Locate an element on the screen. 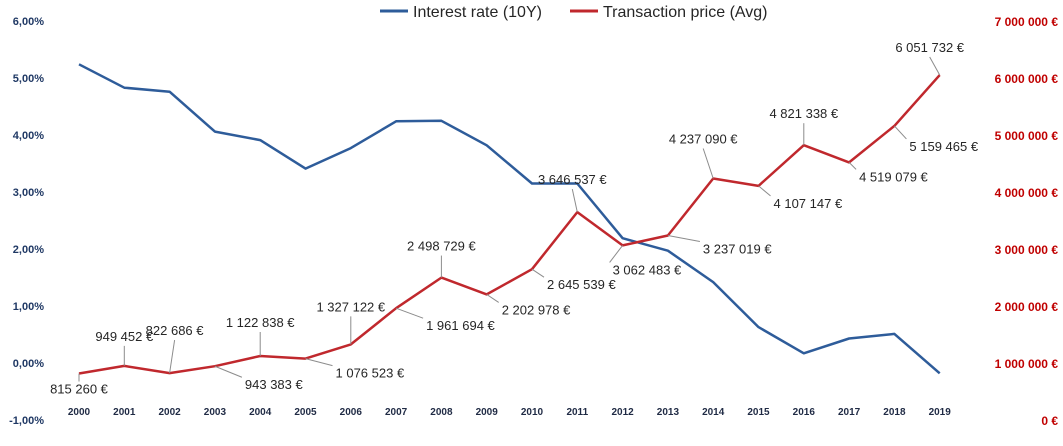  x-tick-label: 2006 is located at coordinates (351, 412).